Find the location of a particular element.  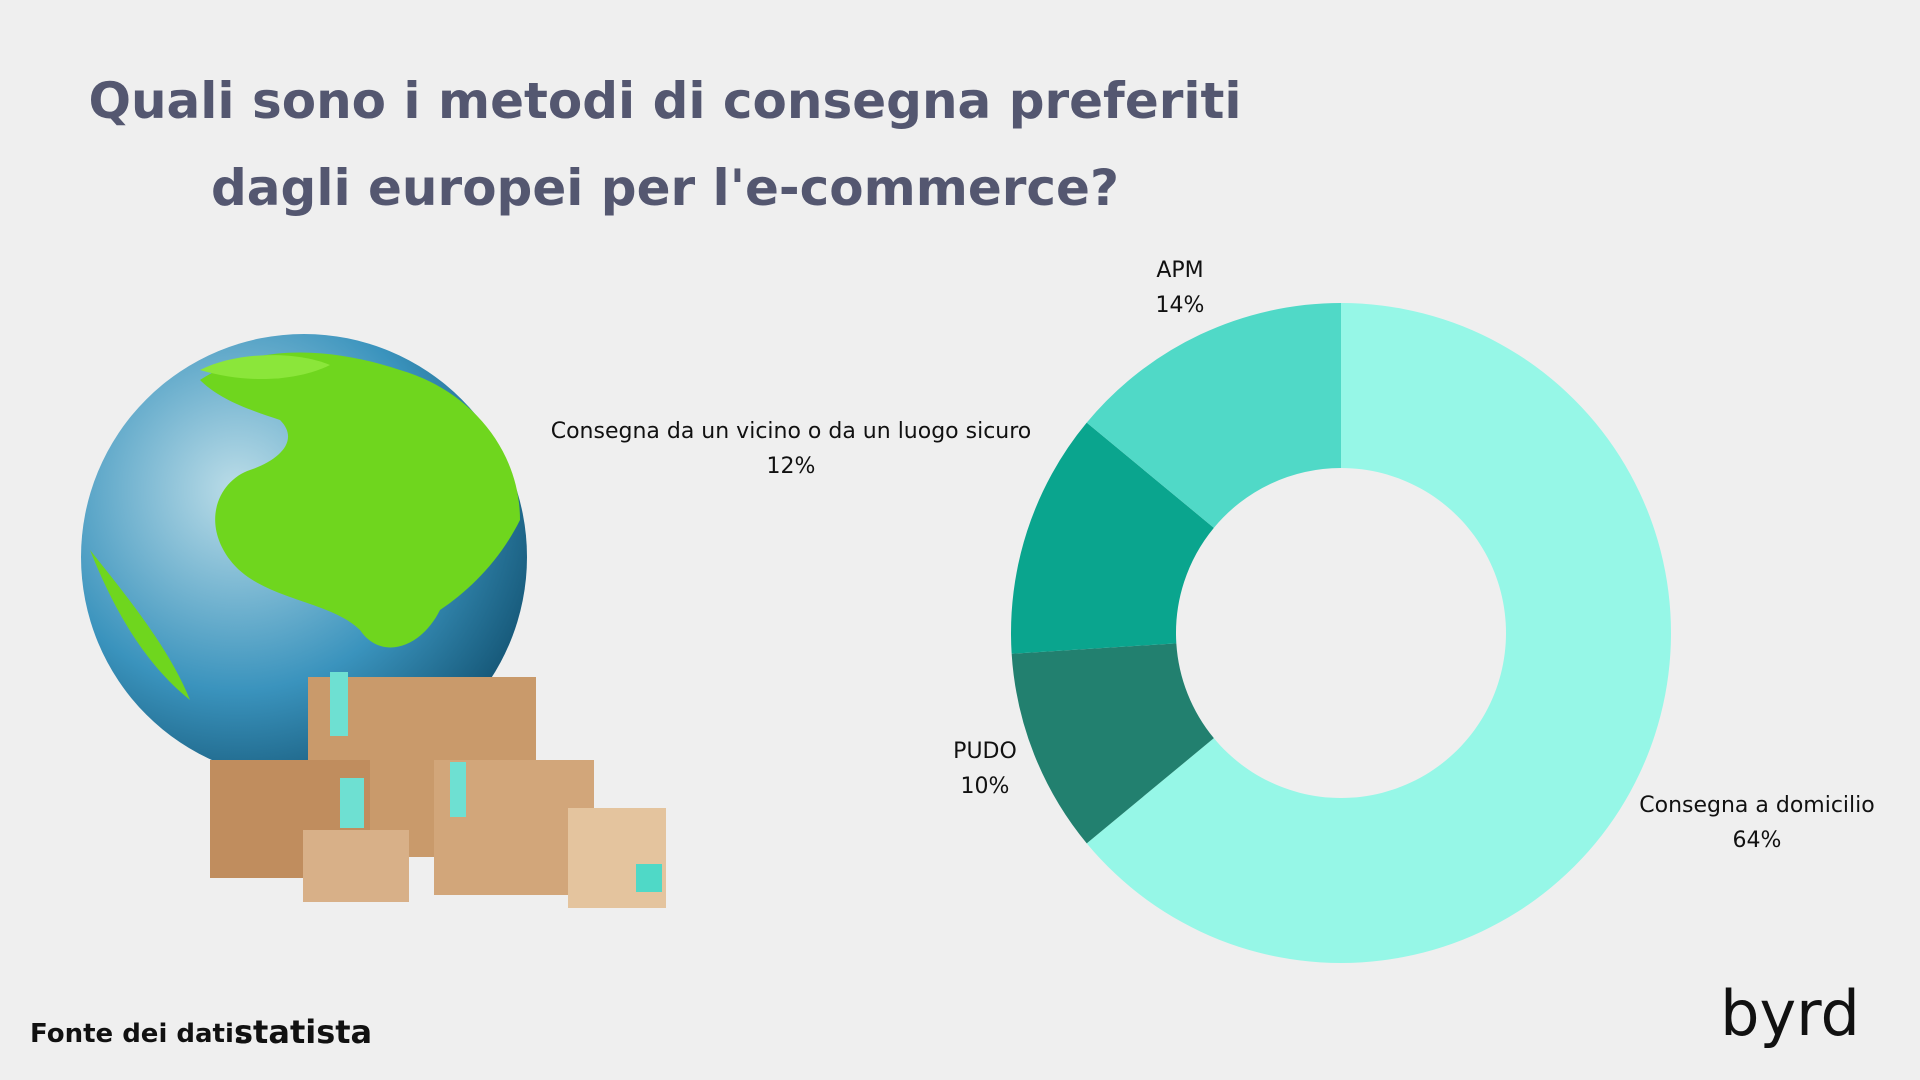

slice-value-label: 14% is located at coordinates (1180, 305).